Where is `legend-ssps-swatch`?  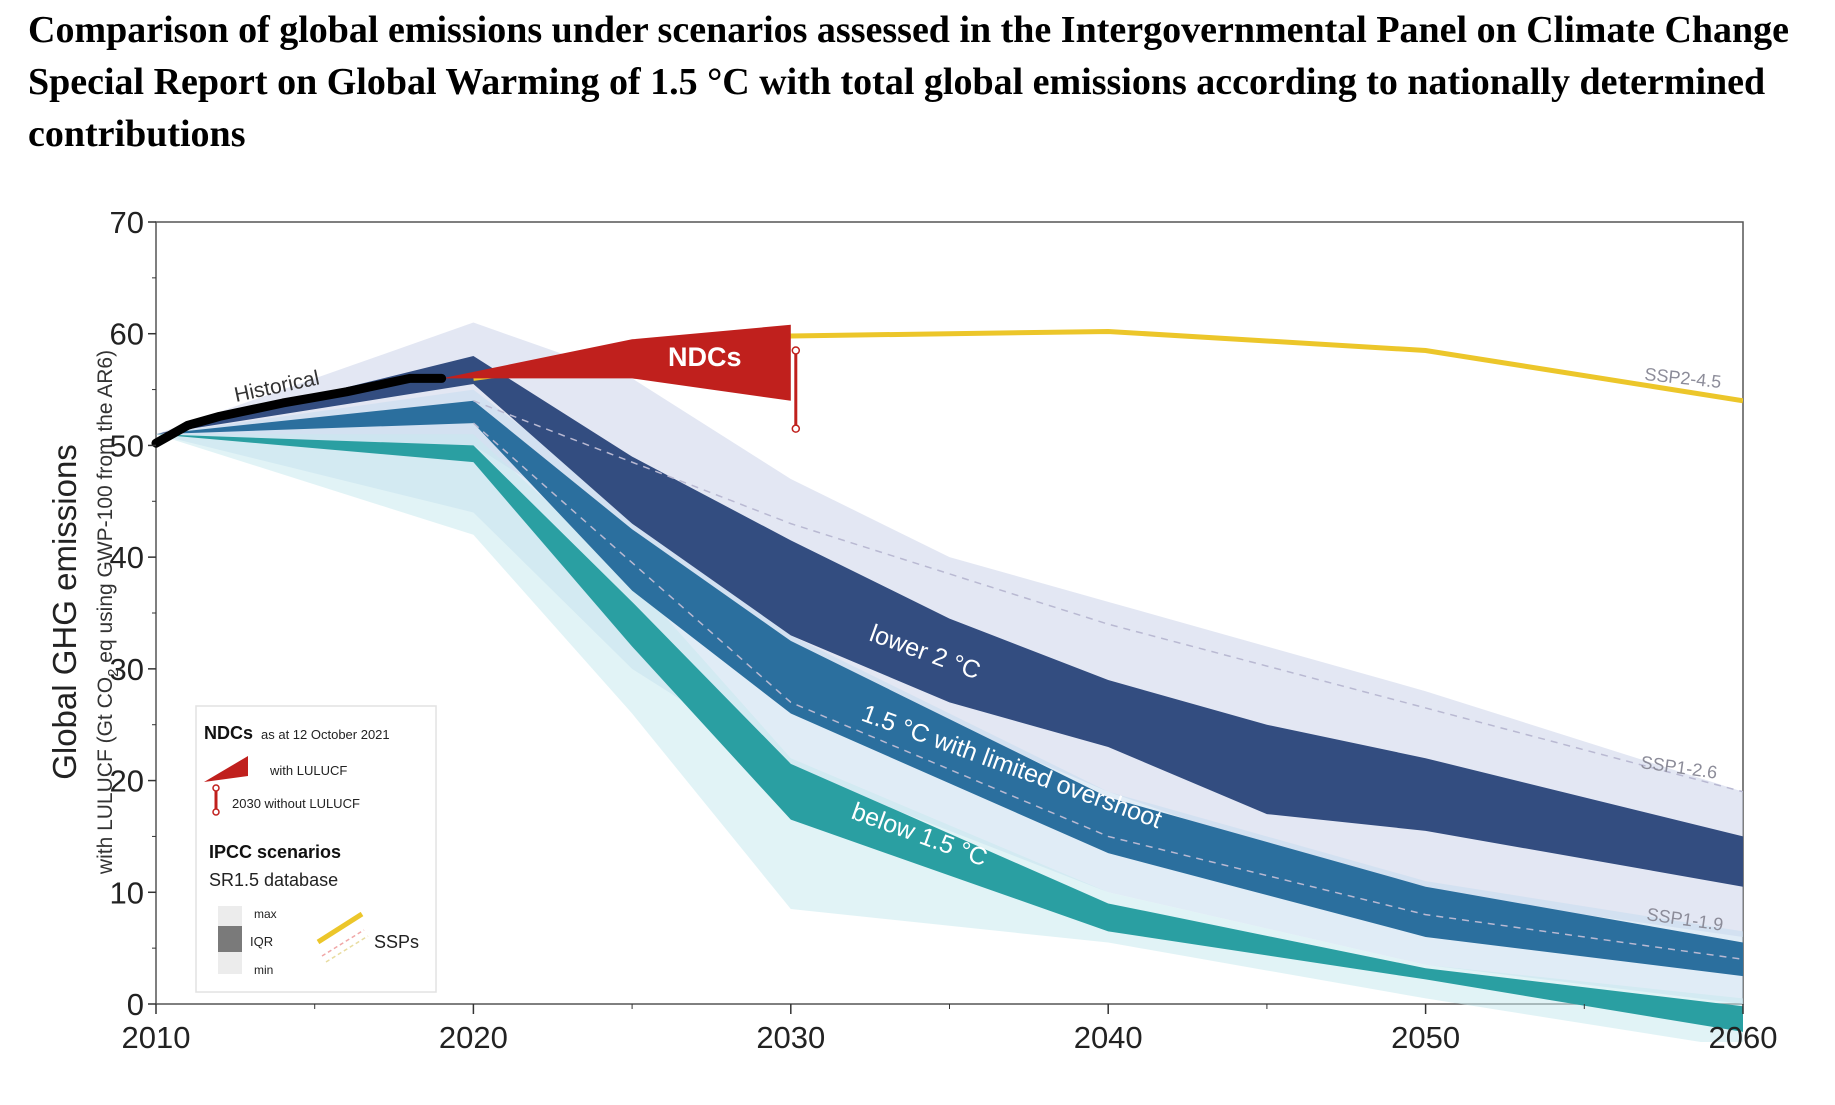
legend-ssps-swatch is located at coordinates (342, 937).